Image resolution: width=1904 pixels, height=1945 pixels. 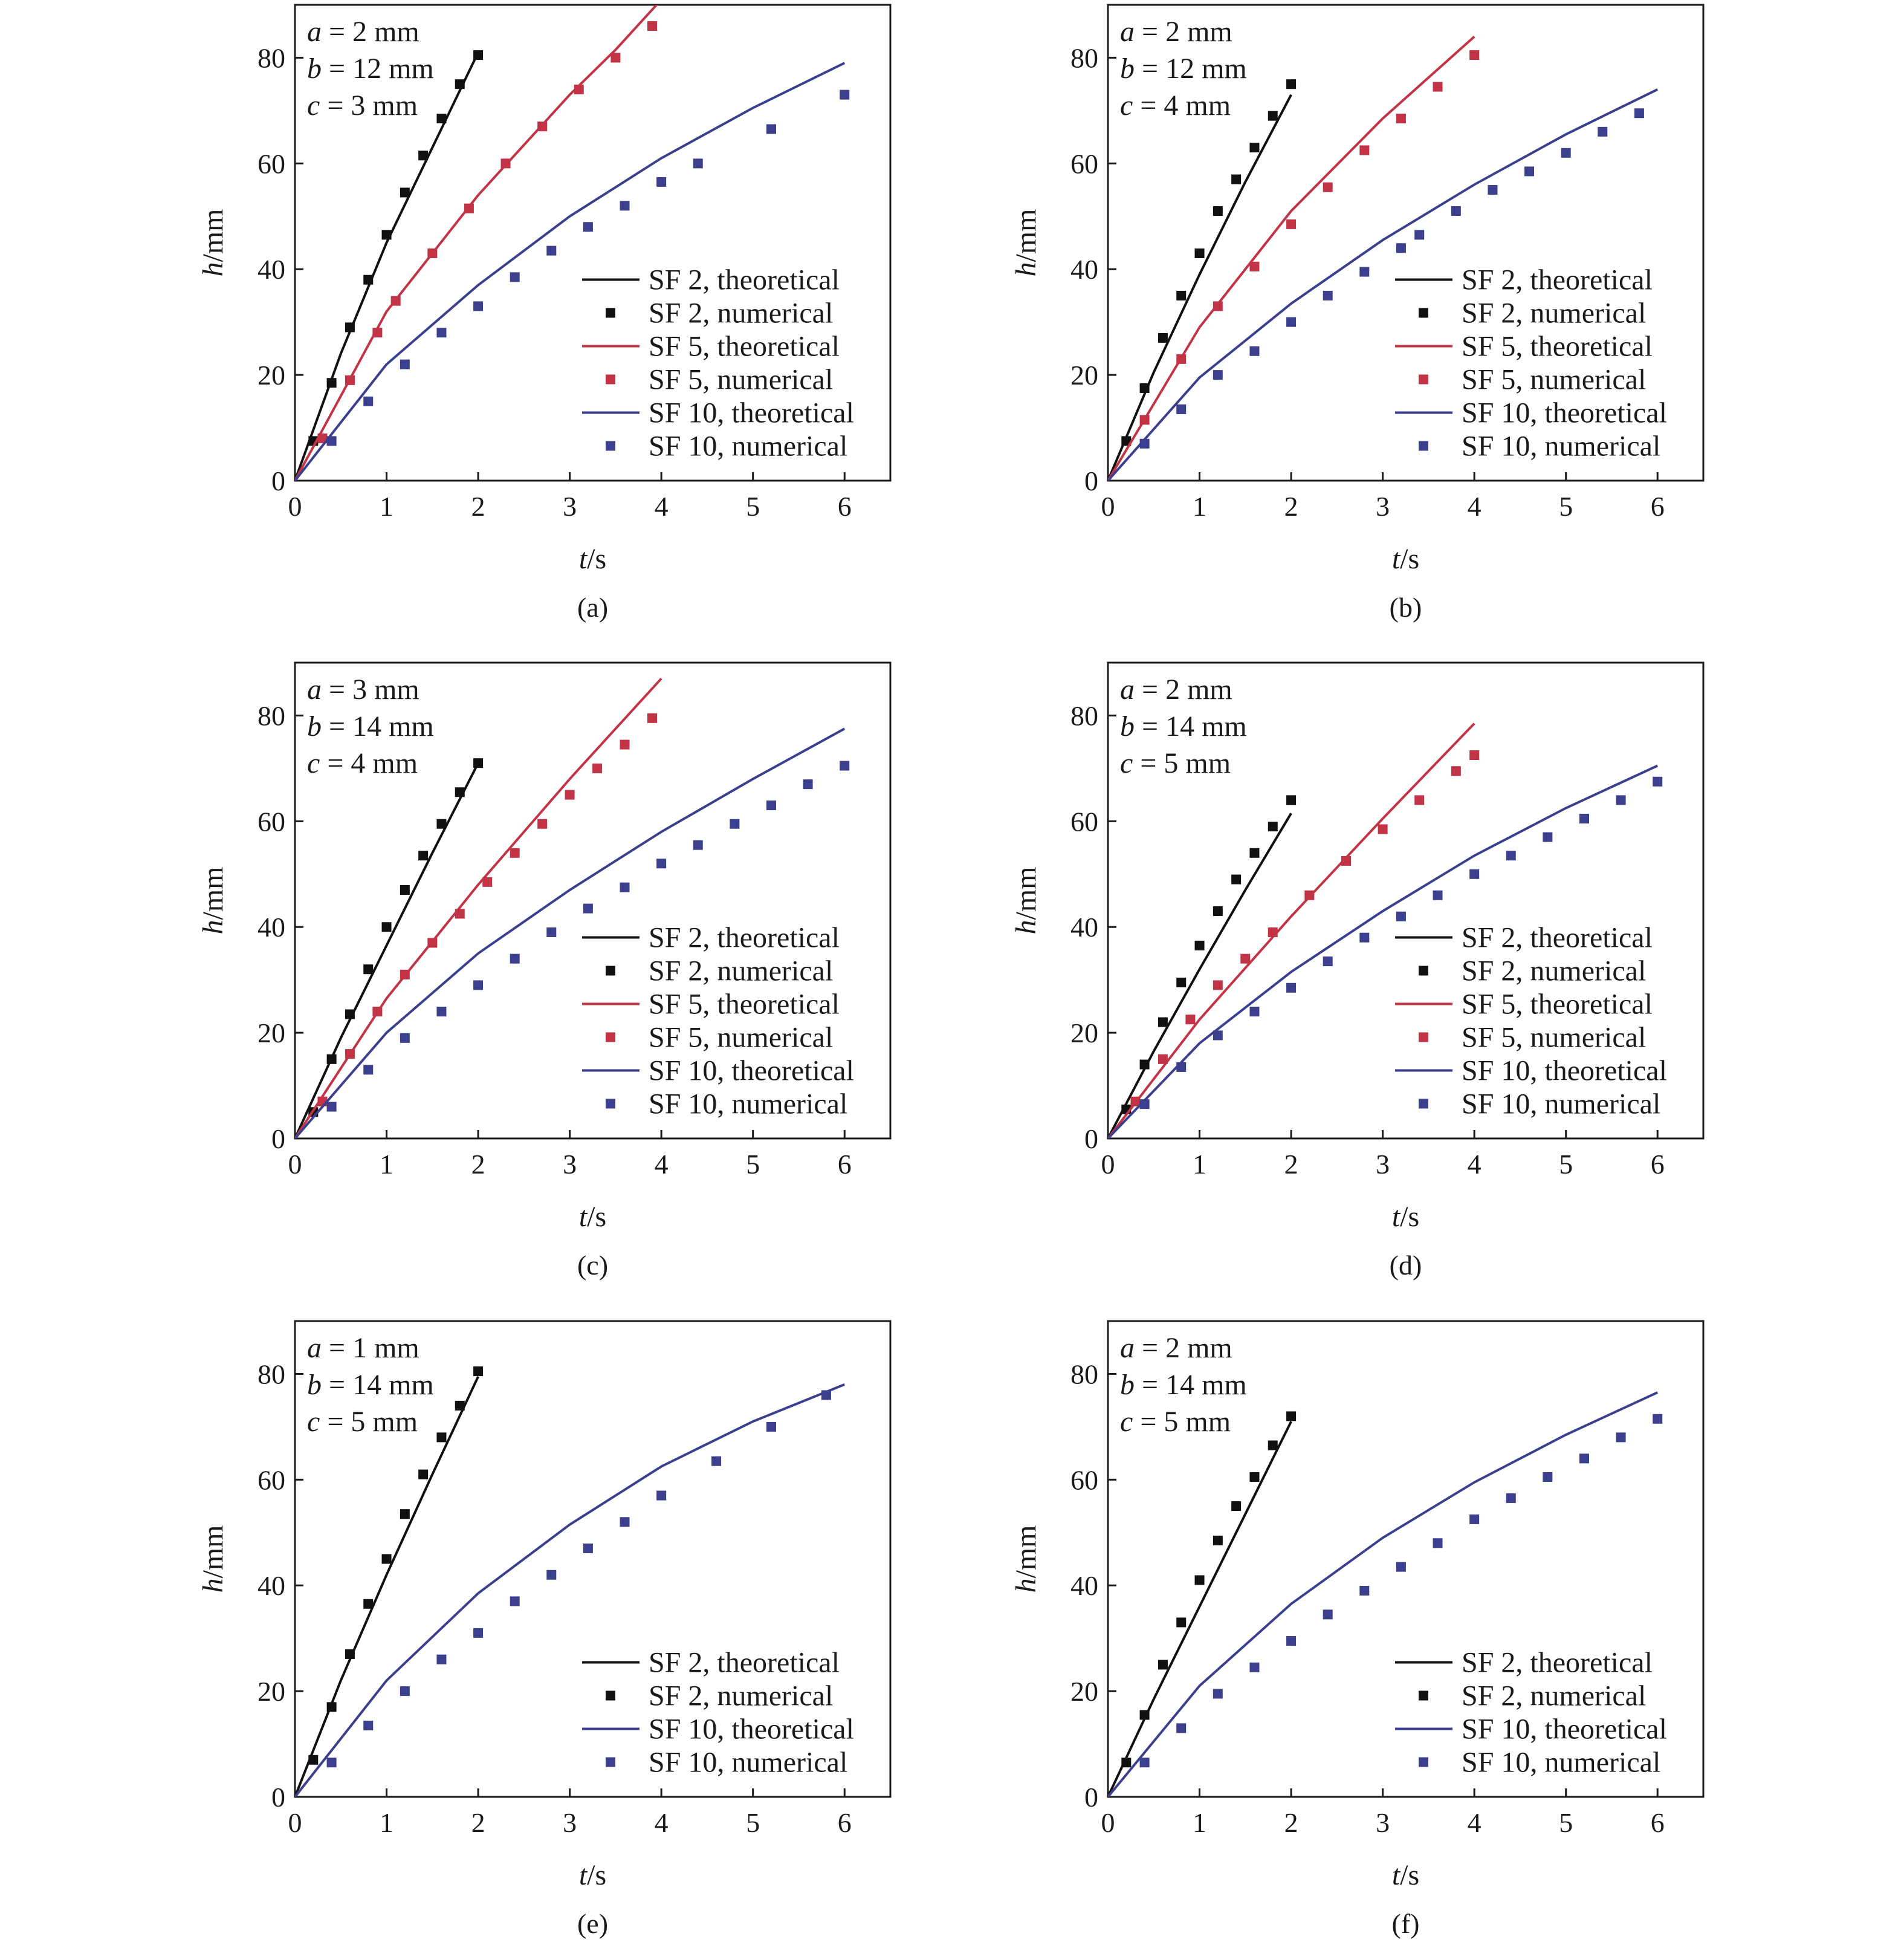 I want to click on y-tick-label: 80, so click(x=271, y=715).